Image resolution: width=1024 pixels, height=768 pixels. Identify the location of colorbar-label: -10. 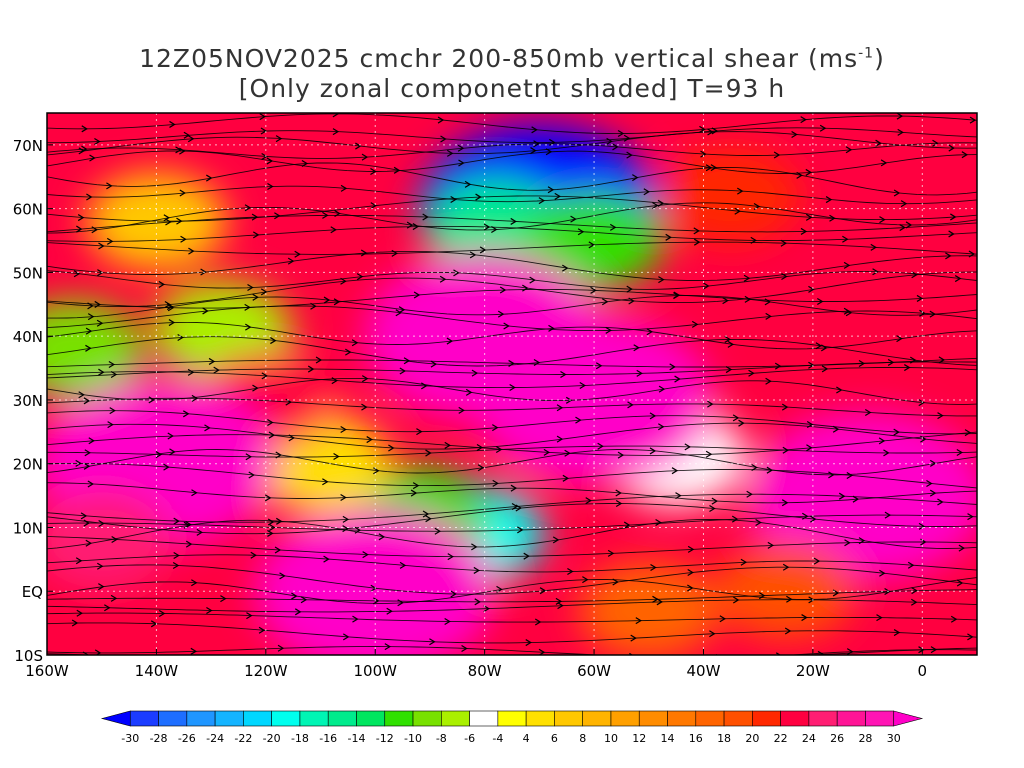
(413, 738).